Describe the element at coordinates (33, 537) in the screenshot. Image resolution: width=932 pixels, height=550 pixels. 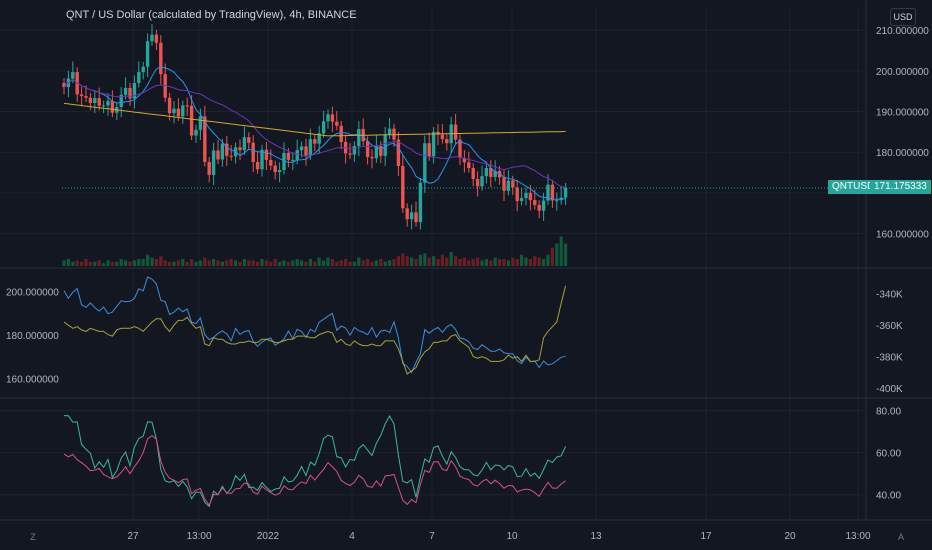
I see `zoom-toggle-button: Z` at that location.